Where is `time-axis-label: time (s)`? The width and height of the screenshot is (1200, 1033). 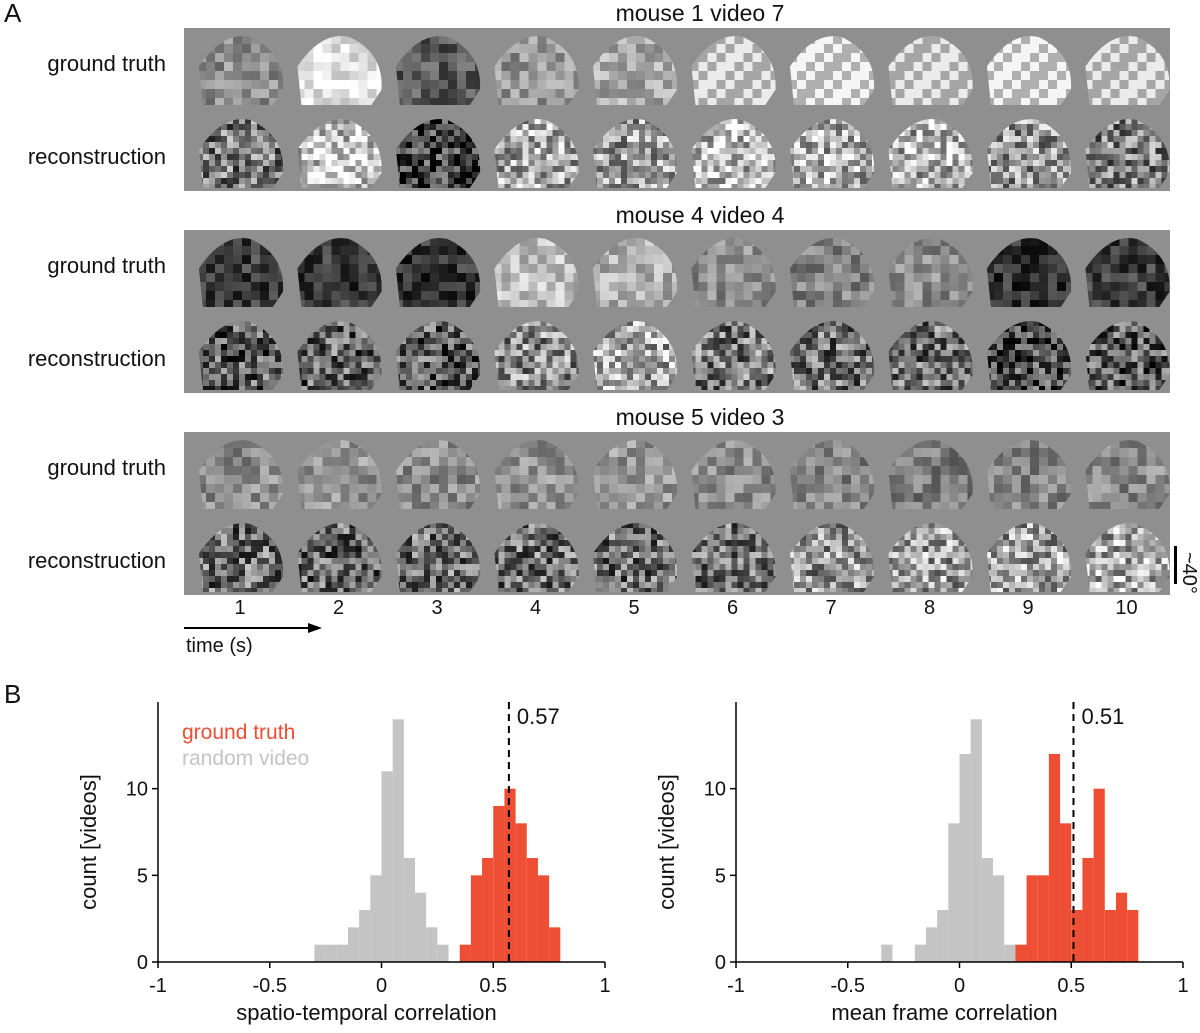
time-axis-label: time (s) is located at coordinates (219, 646).